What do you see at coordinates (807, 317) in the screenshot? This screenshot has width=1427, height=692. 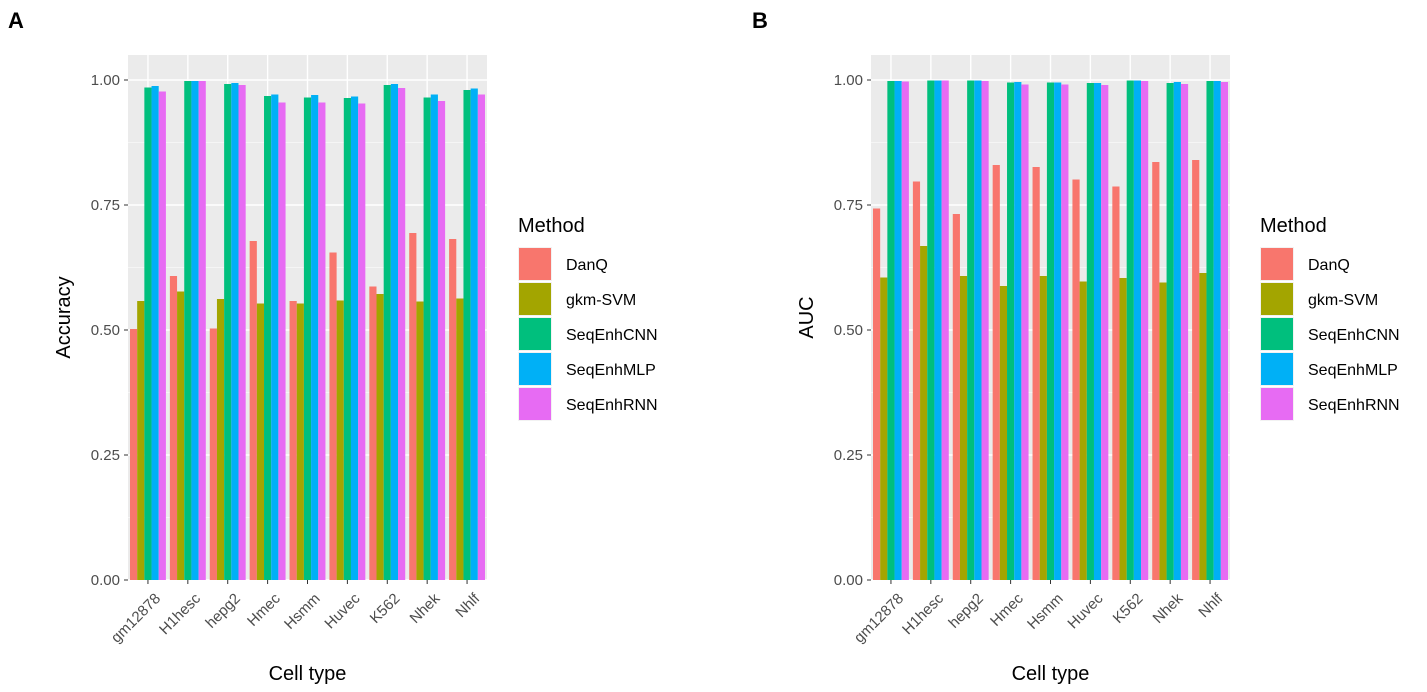 I see `y-axis-title: AUC` at bounding box center [807, 317].